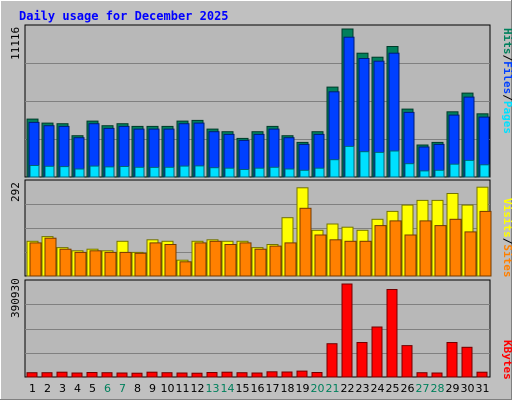 The height and width of the screenshot is (400, 512). Describe the element at coordinates (273, 388) in the screenshot. I see `day-label-17: 17` at that location.